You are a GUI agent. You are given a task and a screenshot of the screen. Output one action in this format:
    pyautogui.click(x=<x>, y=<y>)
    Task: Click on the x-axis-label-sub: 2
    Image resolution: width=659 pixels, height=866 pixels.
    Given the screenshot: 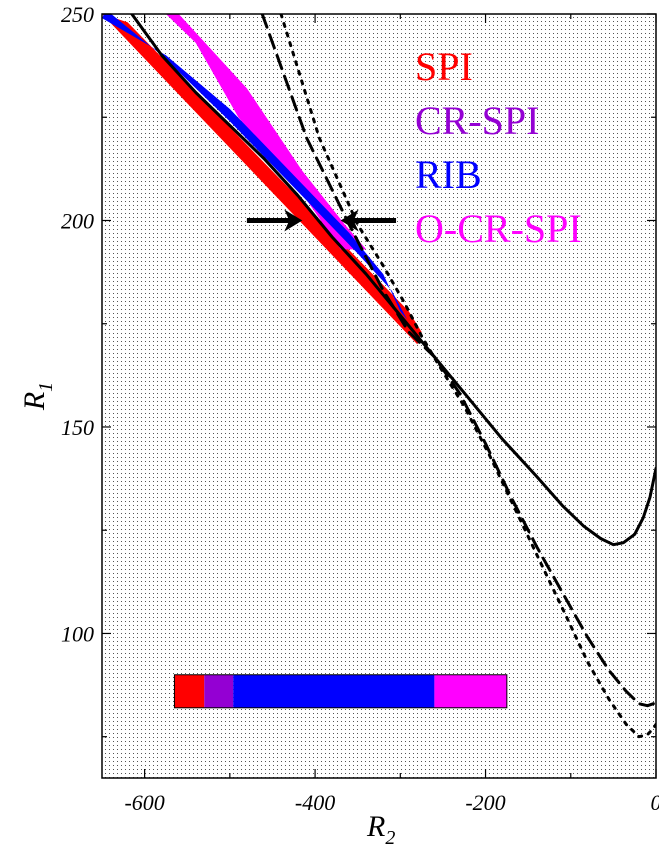 What is the action you would take?
    pyautogui.click(x=390, y=838)
    